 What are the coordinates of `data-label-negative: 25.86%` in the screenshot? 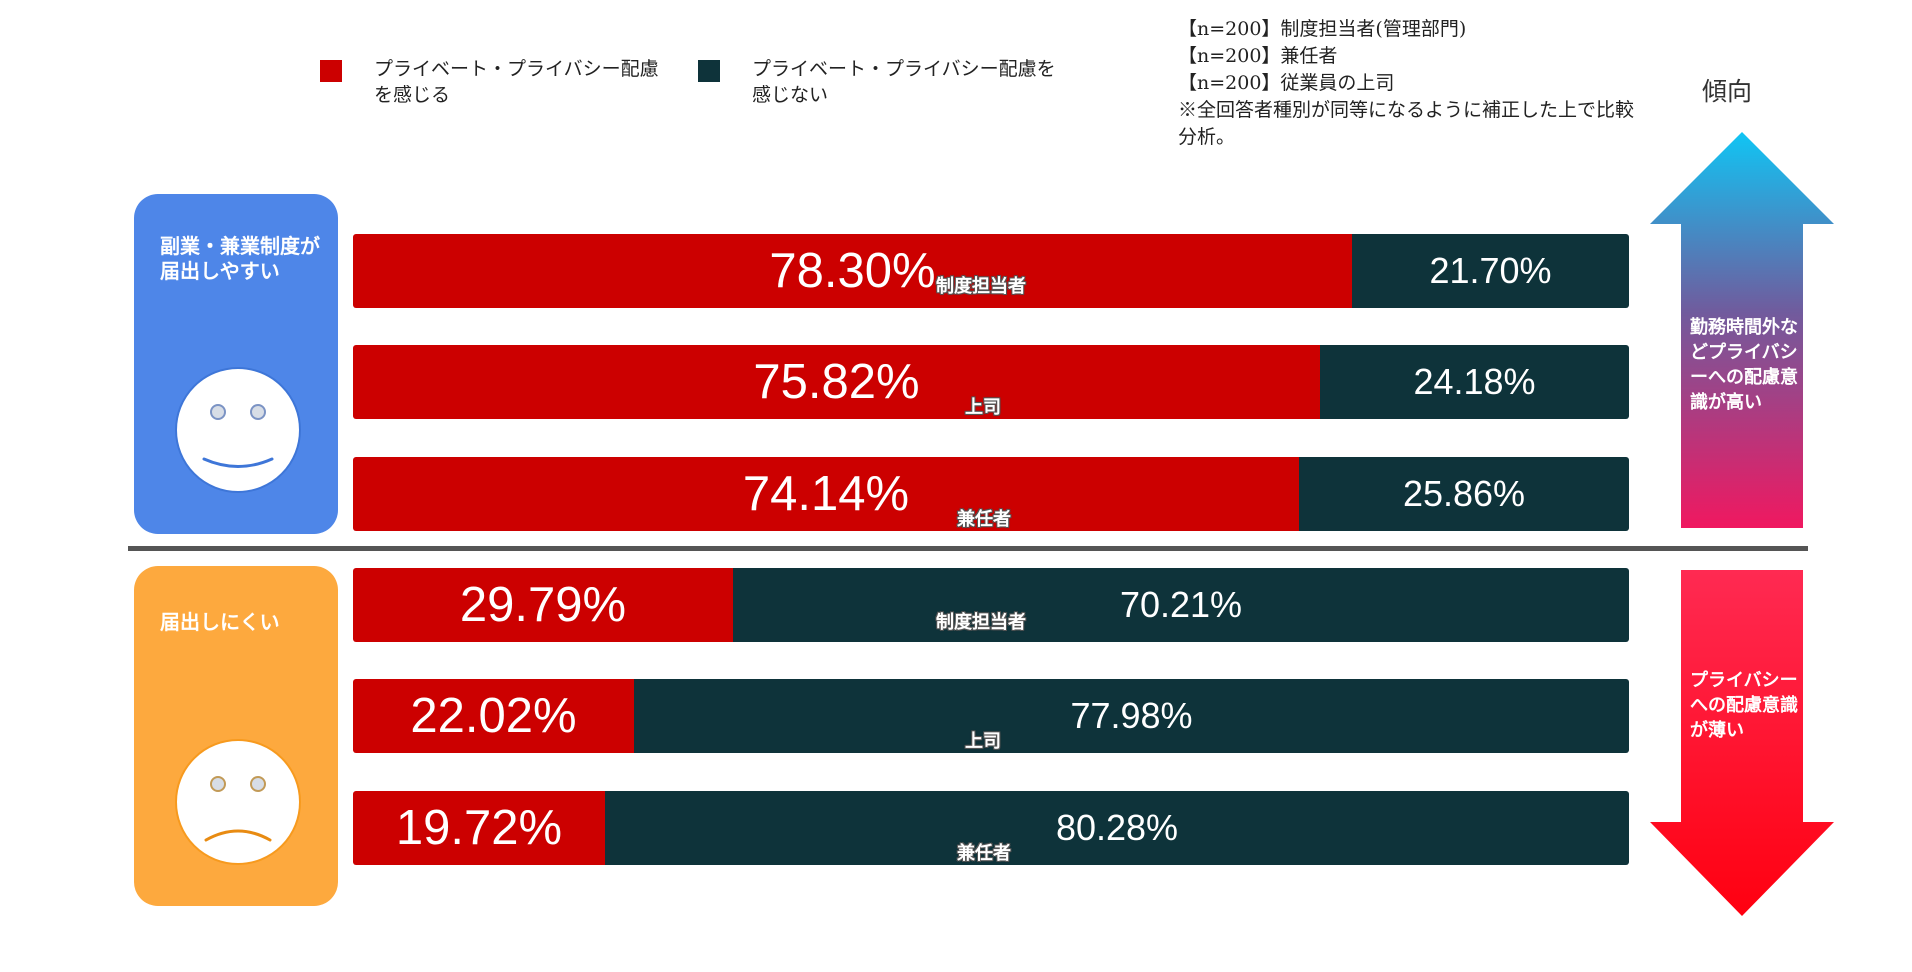 It's located at (1464, 493).